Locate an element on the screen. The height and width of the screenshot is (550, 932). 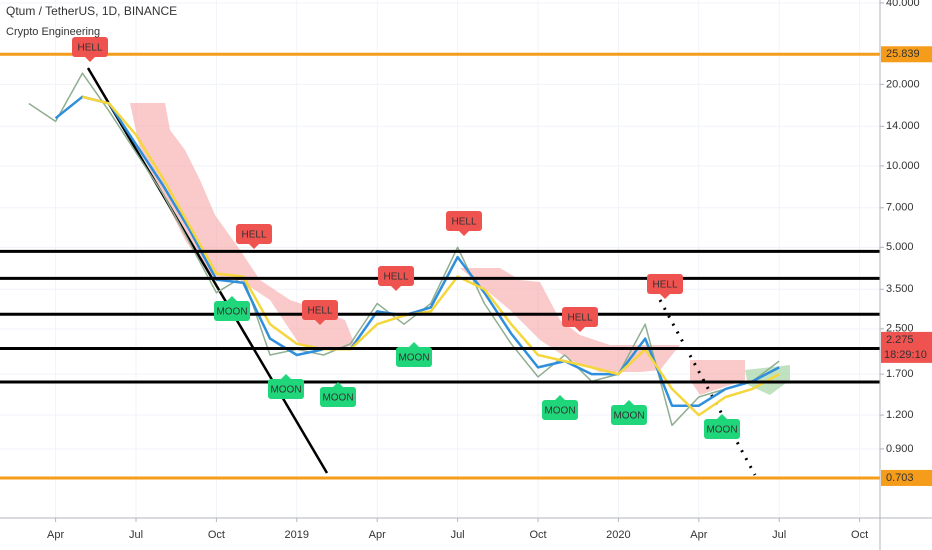
x-tick-label: 2019 is located at coordinates (297, 535).